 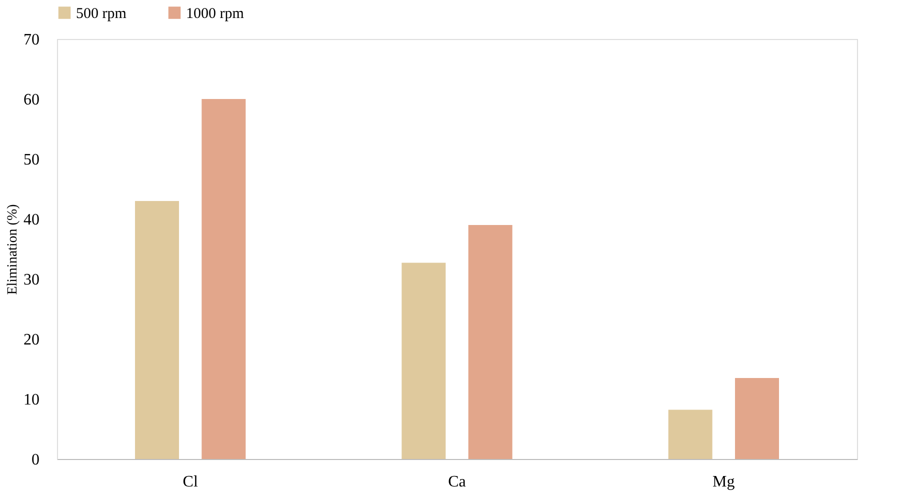 I want to click on y-tick-label: 0, so click(x=36, y=460).